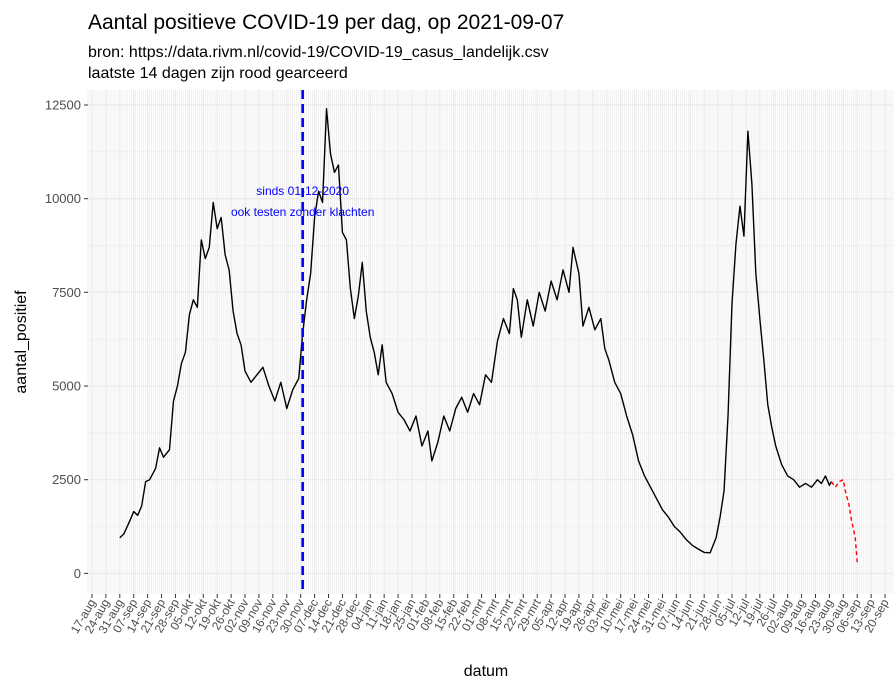 This screenshot has height=687, width=896. I want to click on y-axis-label: aantal_positief, so click(21, 342).